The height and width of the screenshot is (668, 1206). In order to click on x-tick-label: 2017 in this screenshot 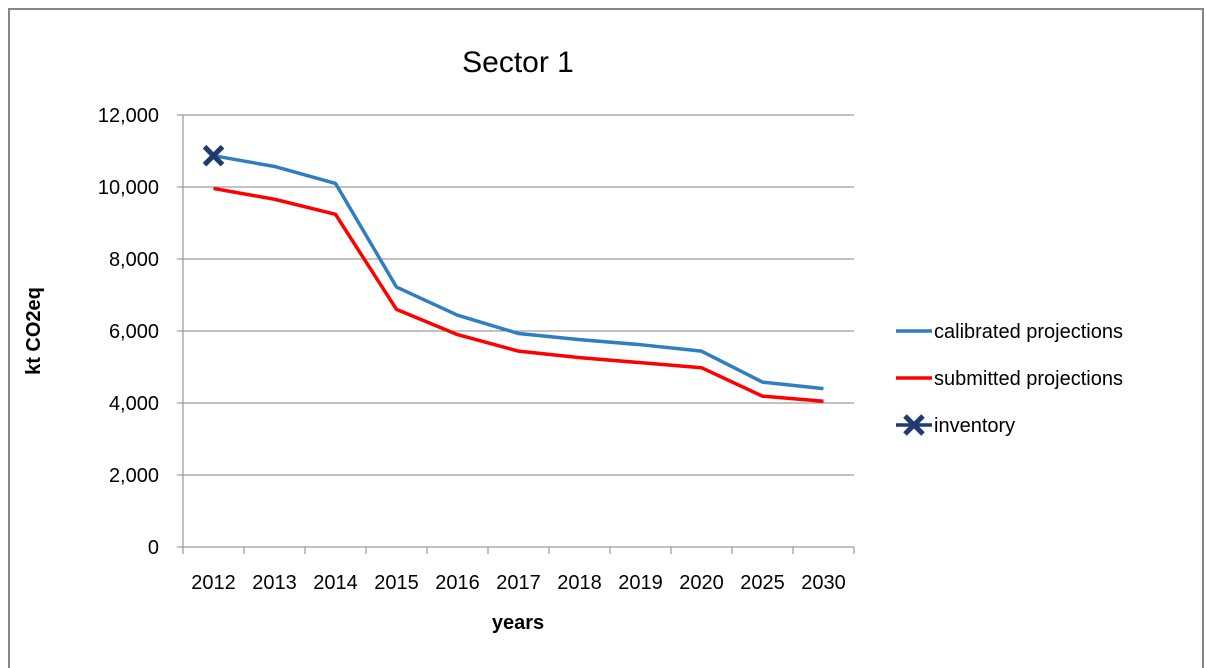, I will do `click(518, 583)`.